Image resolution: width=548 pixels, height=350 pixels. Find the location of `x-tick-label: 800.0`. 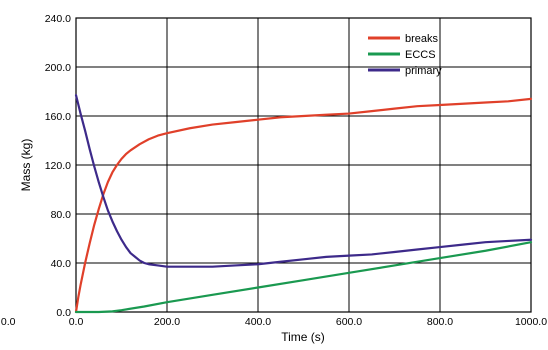

x-tick-label: 800.0 is located at coordinates (440, 322).